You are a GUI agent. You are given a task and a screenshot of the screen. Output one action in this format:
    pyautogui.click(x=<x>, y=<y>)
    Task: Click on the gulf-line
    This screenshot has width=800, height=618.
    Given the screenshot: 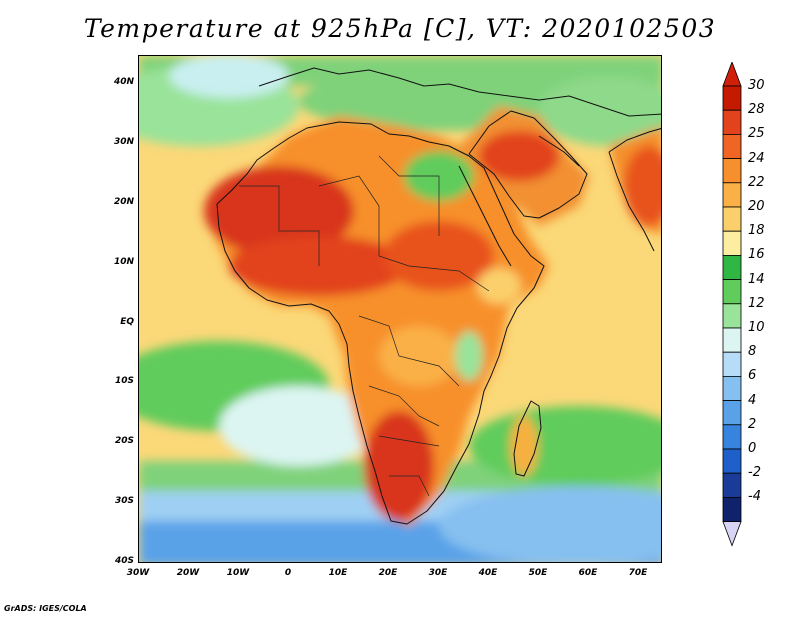 What is the action you would take?
    pyautogui.click(x=559, y=151)
    